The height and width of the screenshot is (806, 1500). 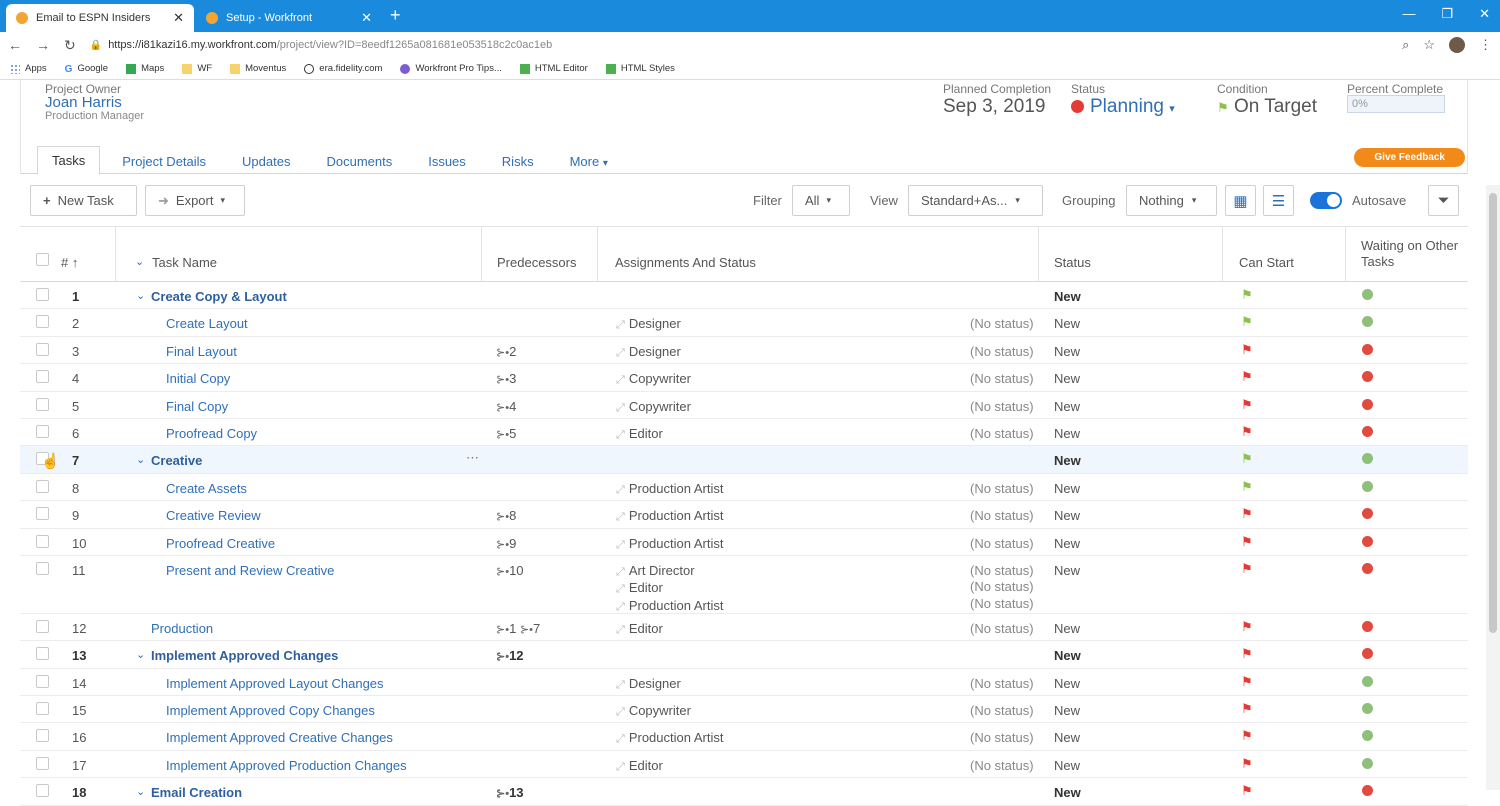 I want to click on new-task-button: + New Task, so click(x=83, y=200).